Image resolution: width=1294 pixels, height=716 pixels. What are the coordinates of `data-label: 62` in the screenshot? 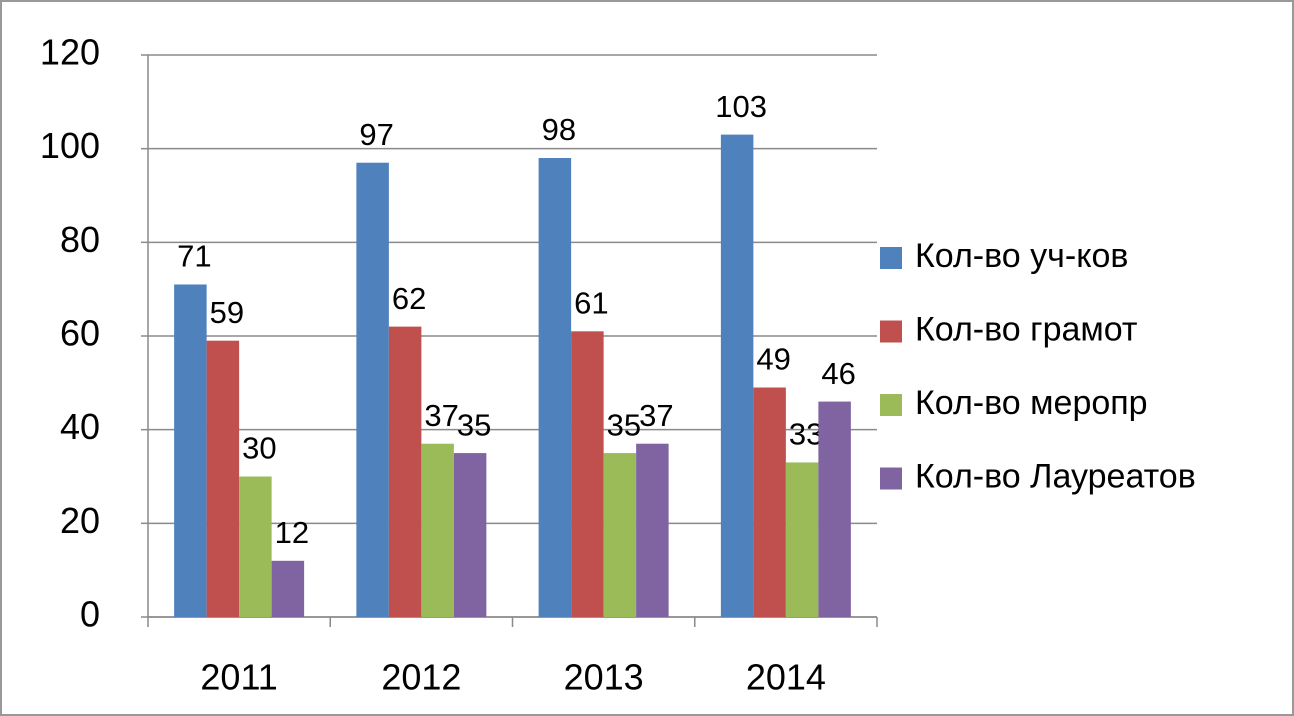 It's located at (409, 298).